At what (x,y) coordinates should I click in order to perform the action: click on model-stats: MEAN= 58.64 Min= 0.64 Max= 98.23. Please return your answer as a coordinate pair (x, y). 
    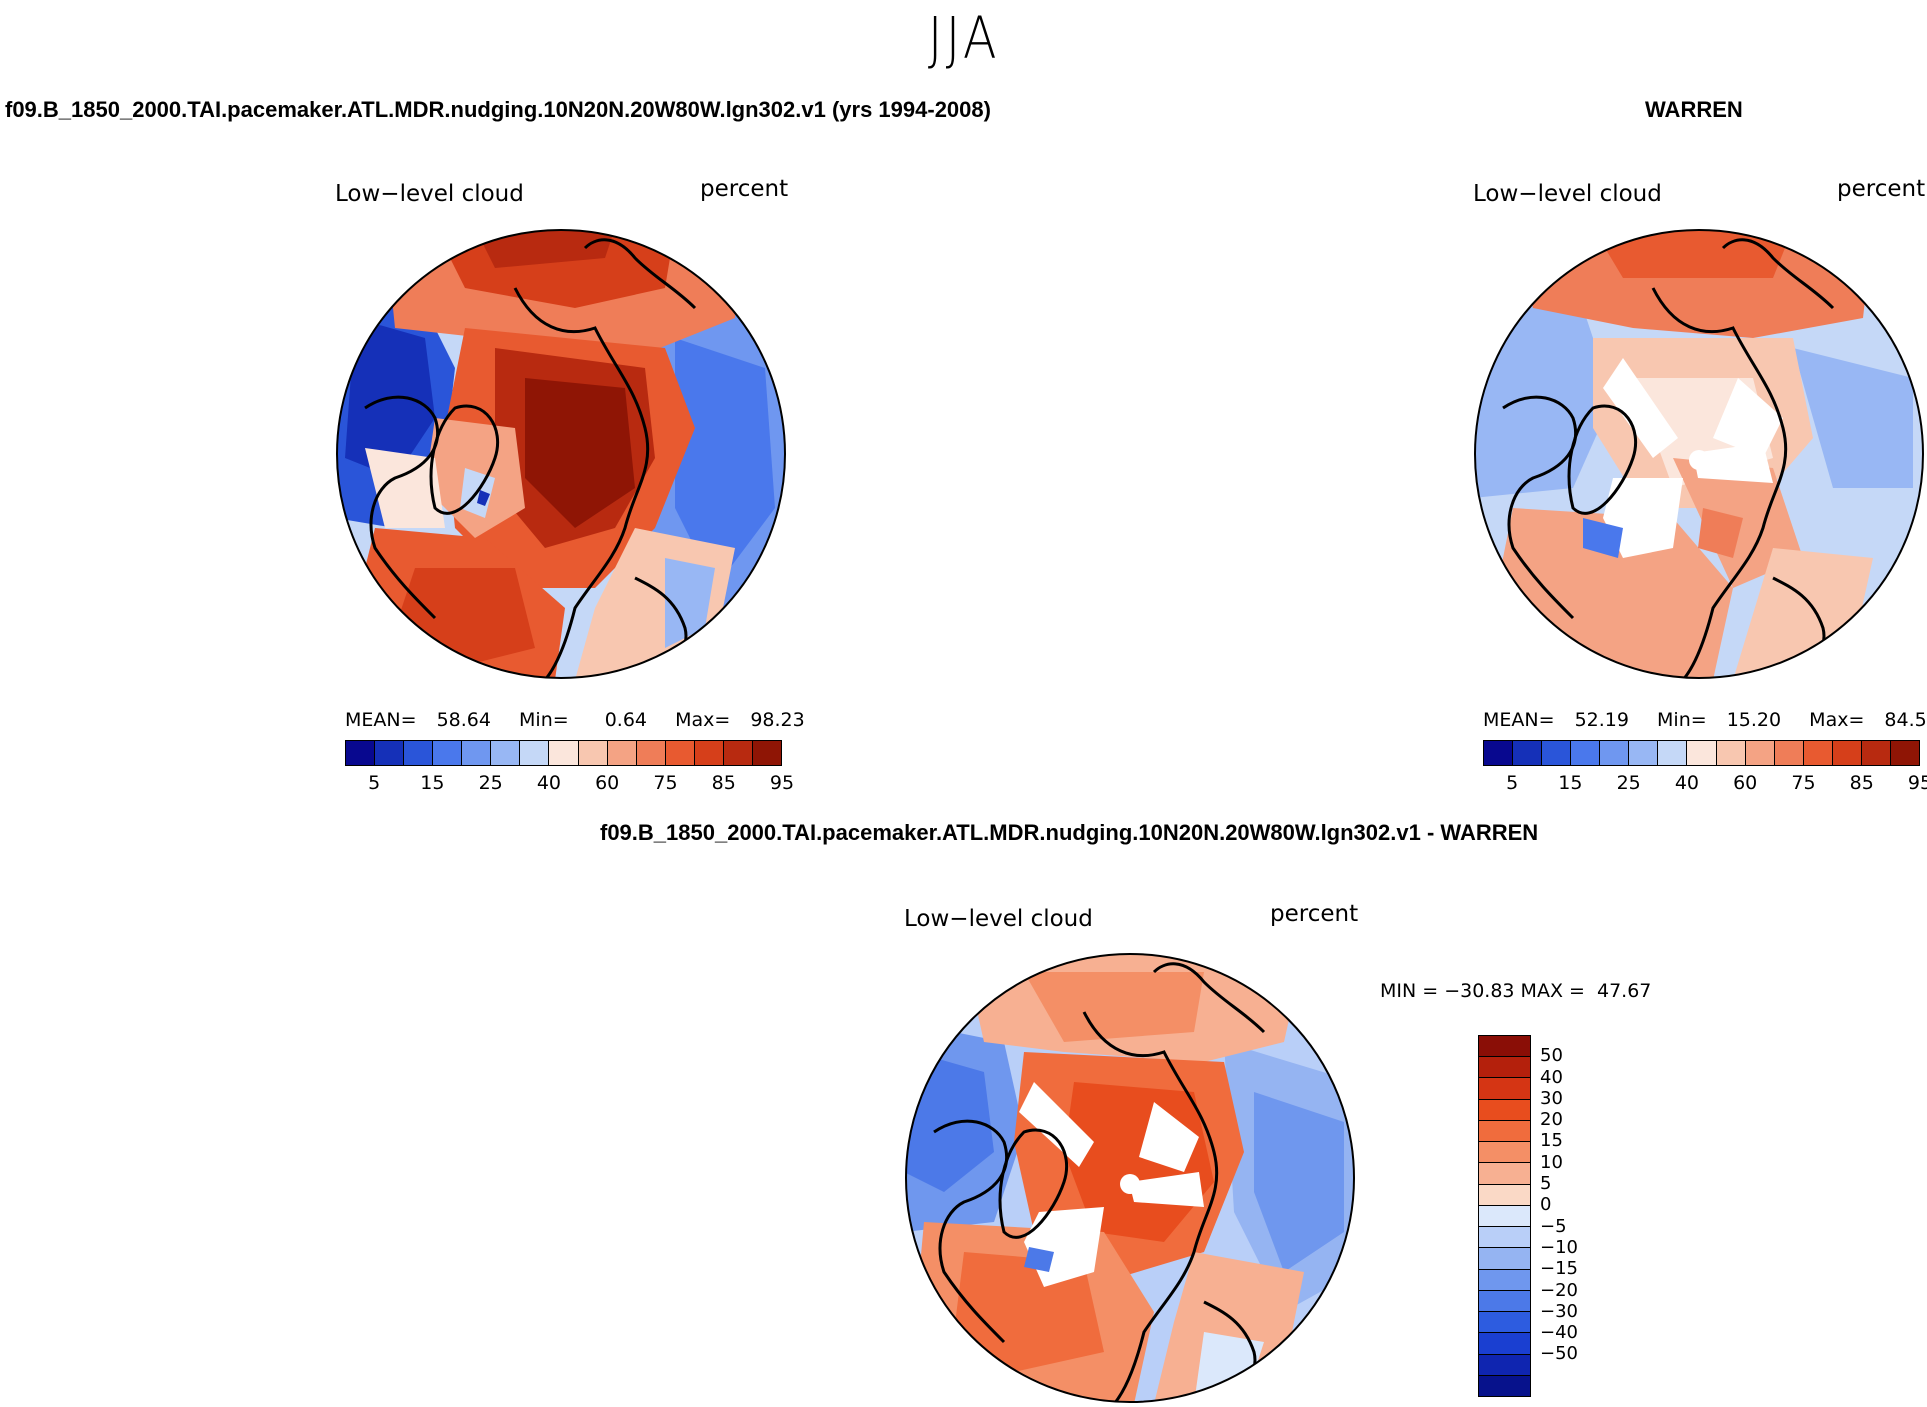
    Looking at the image, I should click on (575, 720).